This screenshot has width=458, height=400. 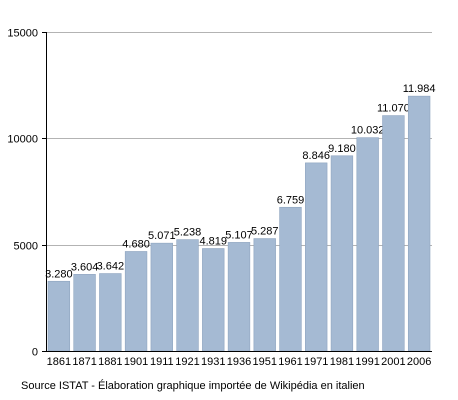 What do you see at coordinates (419, 89) in the screenshot?
I see `bar-value-label: 11.984` at bounding box center [419, 89].